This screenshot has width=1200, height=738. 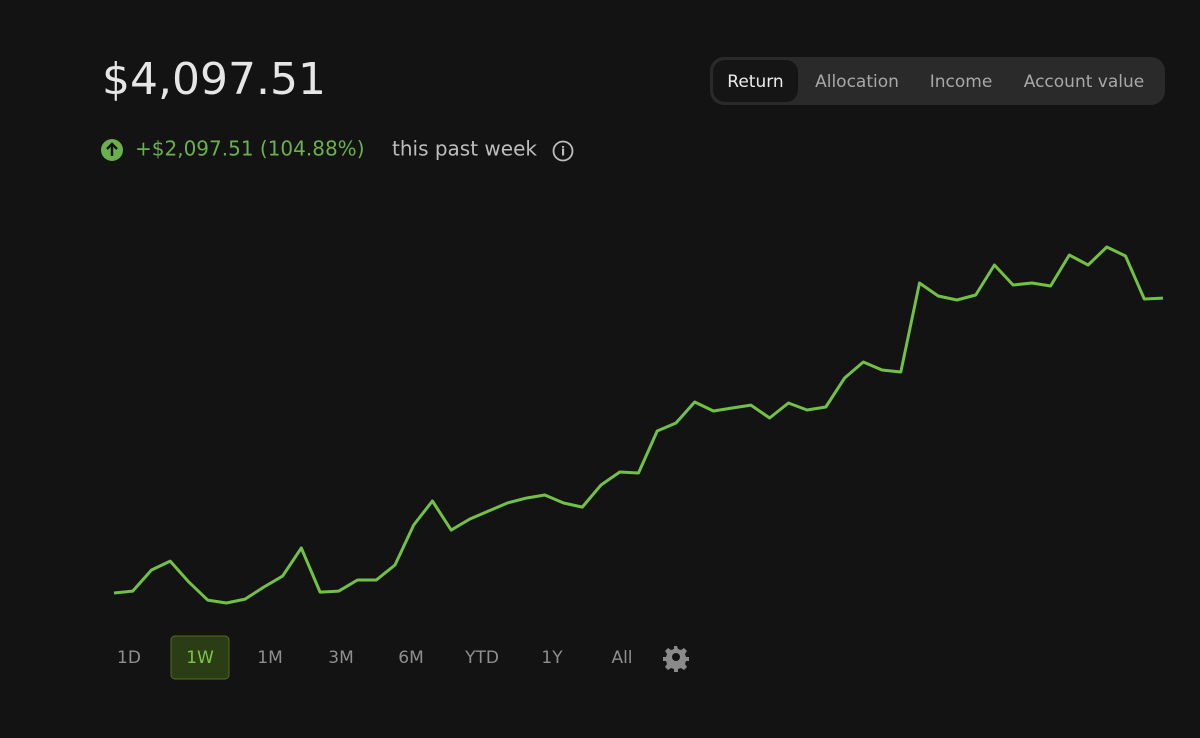 I want to click on tab: Account value, so click(x=1084, y=82).